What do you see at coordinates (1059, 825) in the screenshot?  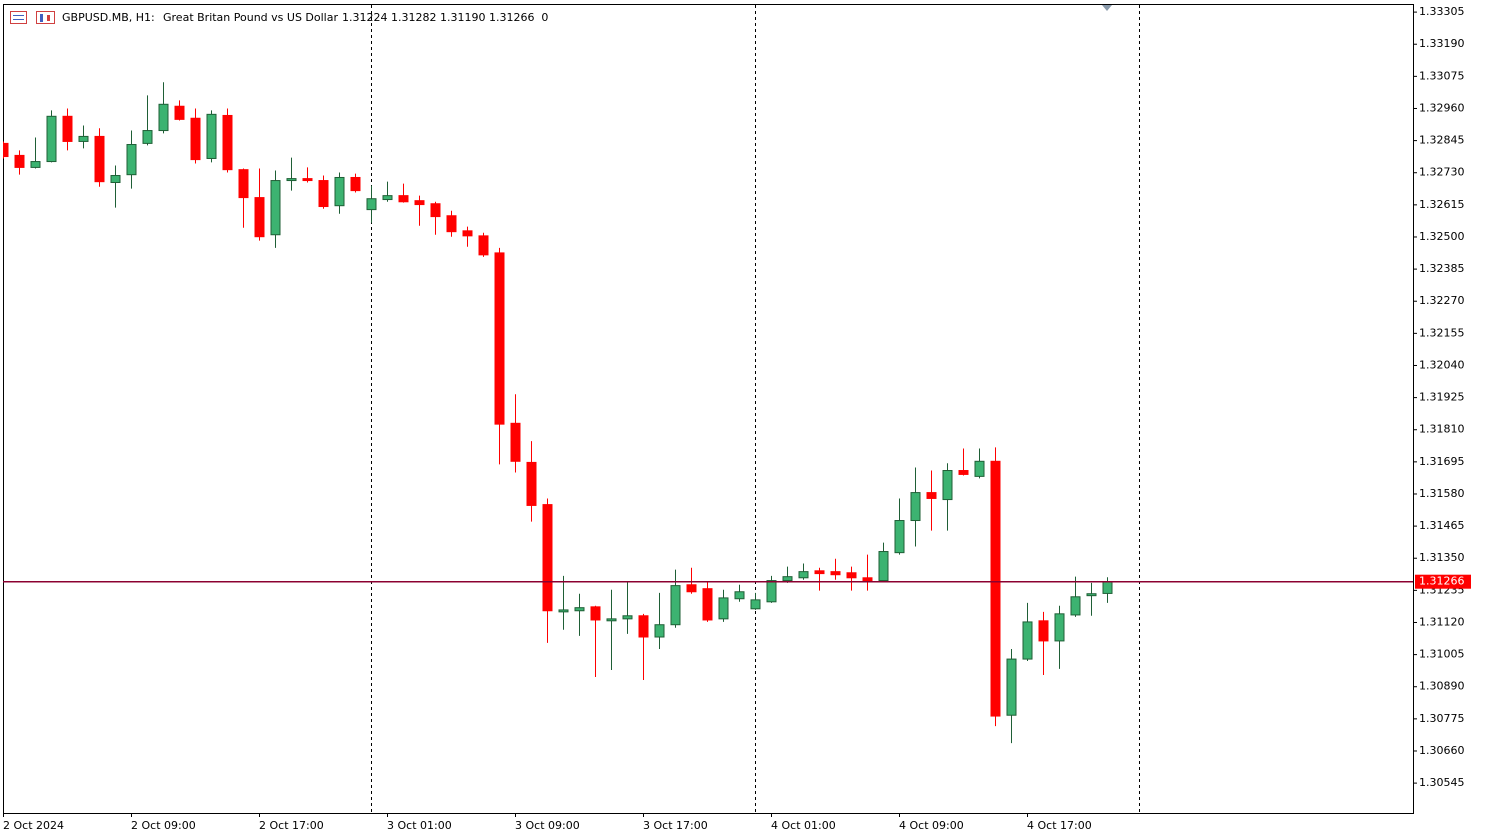 I see `x-tick-label: 4 Oct 17:00` at bounding box center [1059, 825].